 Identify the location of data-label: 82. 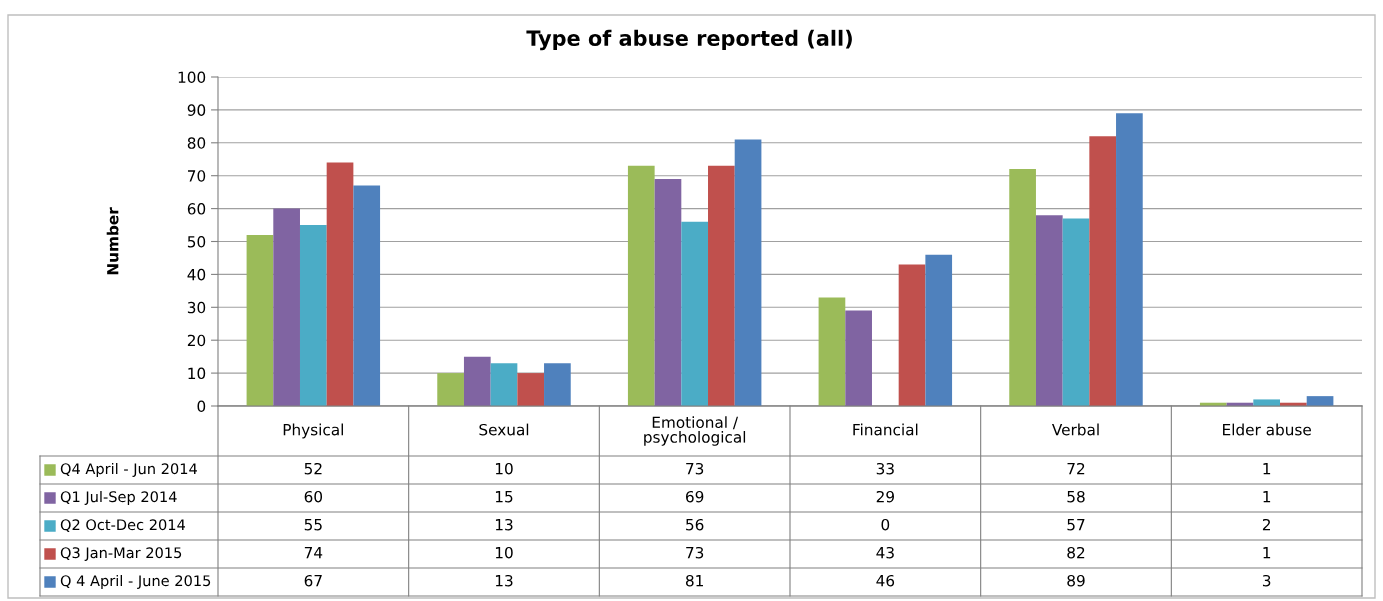
(1076, 552).